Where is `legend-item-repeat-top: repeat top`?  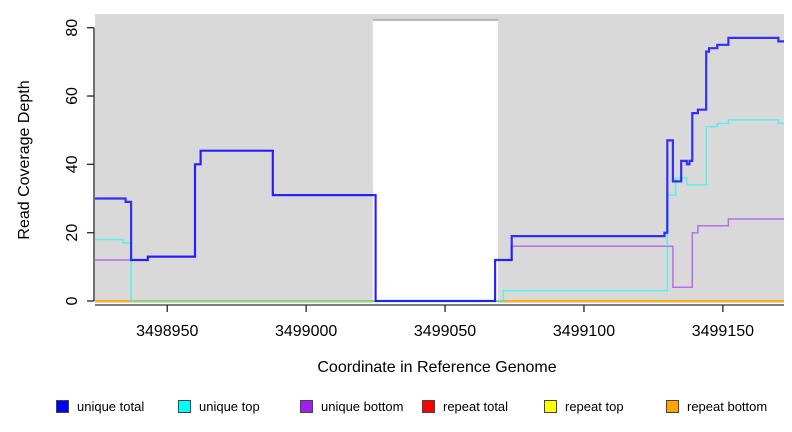
legend-item-repeat-top: repeat top is located at coordinates (605, 406).